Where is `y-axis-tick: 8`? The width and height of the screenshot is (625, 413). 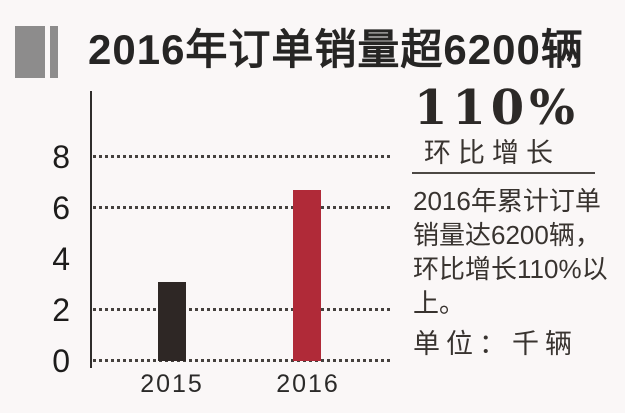 y-axis-tick: 8 is located at coordinates (61, 157).